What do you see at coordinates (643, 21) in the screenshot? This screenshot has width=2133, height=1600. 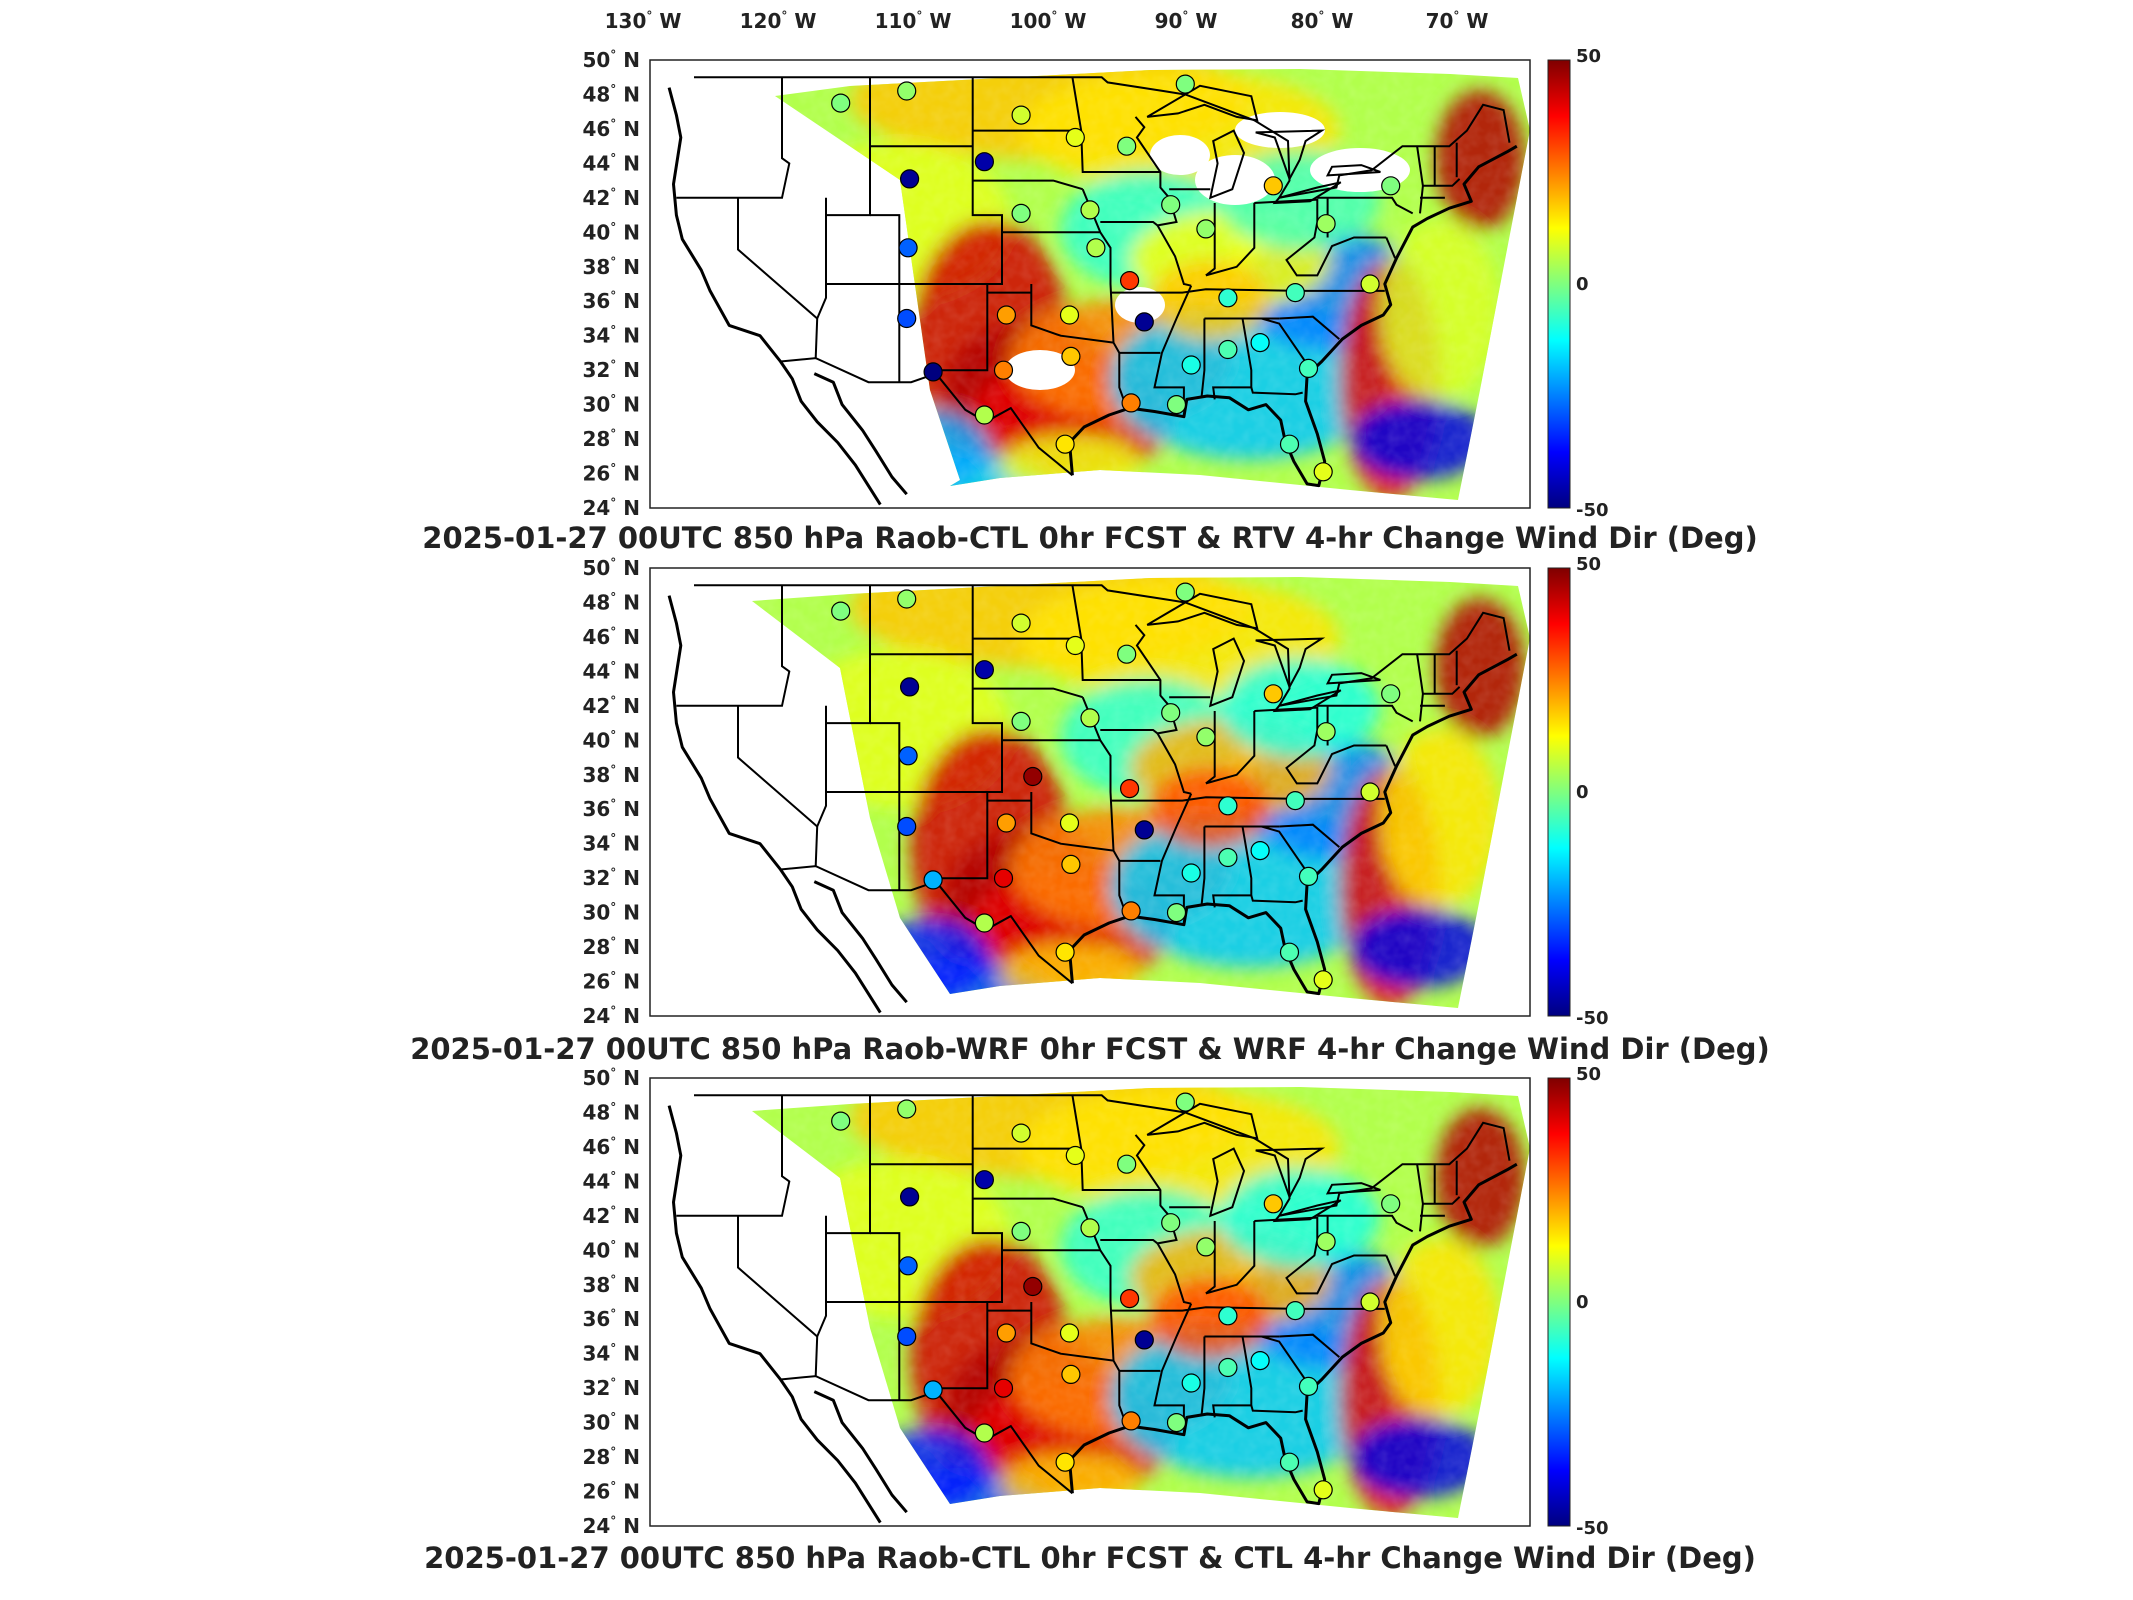 I see `lon-tick-label: 130° W` at bounding box center [643, 21].